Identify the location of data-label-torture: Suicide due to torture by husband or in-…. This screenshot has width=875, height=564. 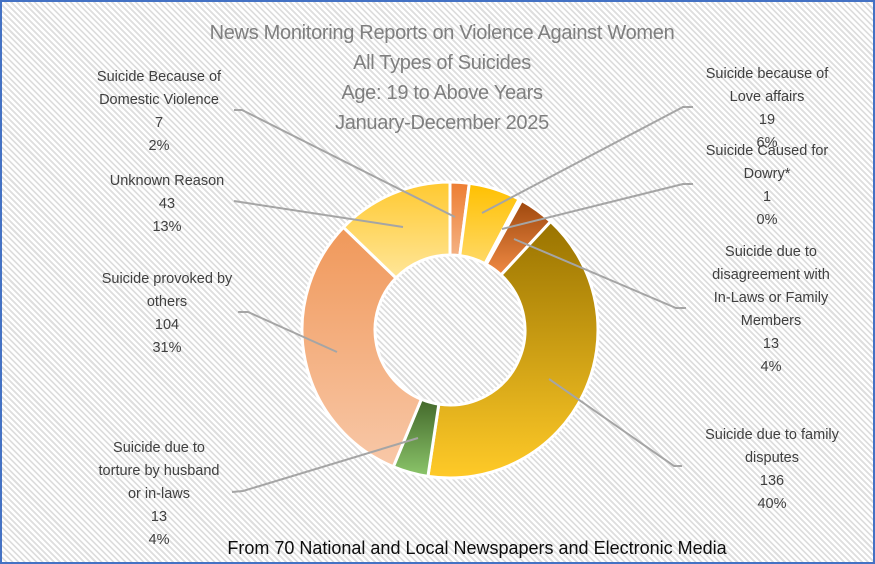
(159, 494).